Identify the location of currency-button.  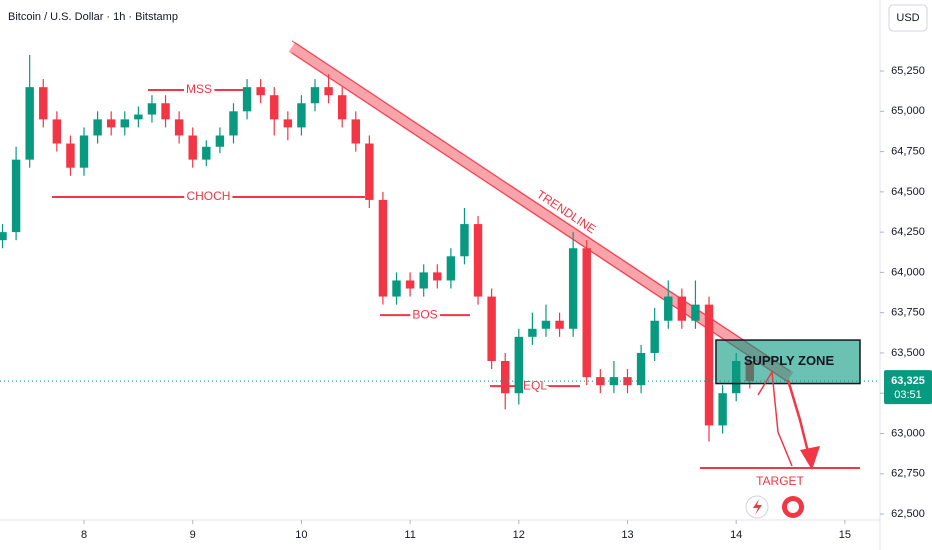
(908, 18).